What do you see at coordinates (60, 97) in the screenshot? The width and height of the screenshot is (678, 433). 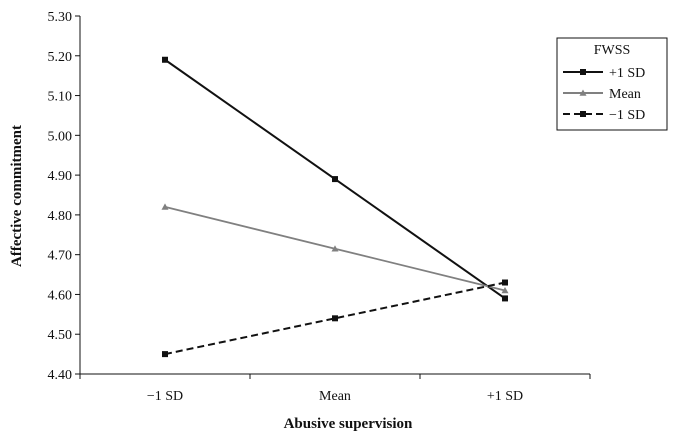 I see `y-tick-label: 5.10` at bounding box center [60, 97].